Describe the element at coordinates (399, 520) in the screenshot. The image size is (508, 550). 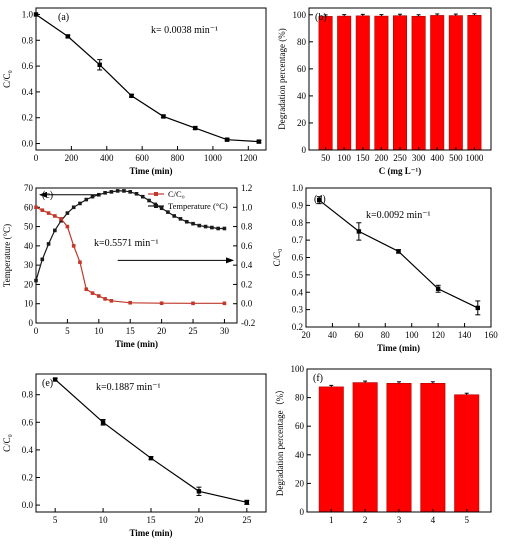
I see `x-tick-label: 3` at that location.